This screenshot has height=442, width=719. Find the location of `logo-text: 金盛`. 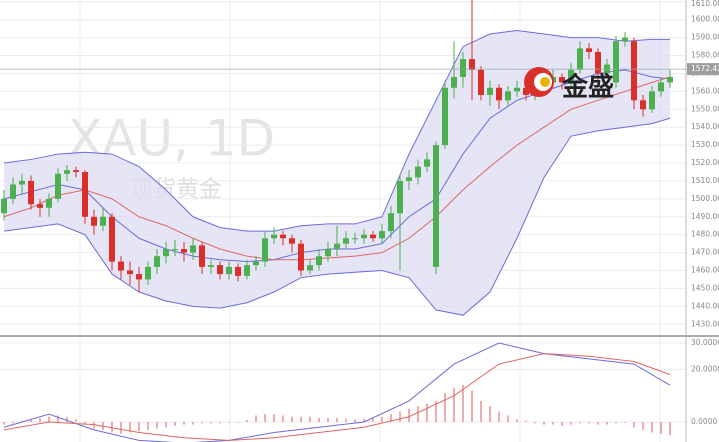

logo-text: 金盛 is located at coordinates (587, 87).